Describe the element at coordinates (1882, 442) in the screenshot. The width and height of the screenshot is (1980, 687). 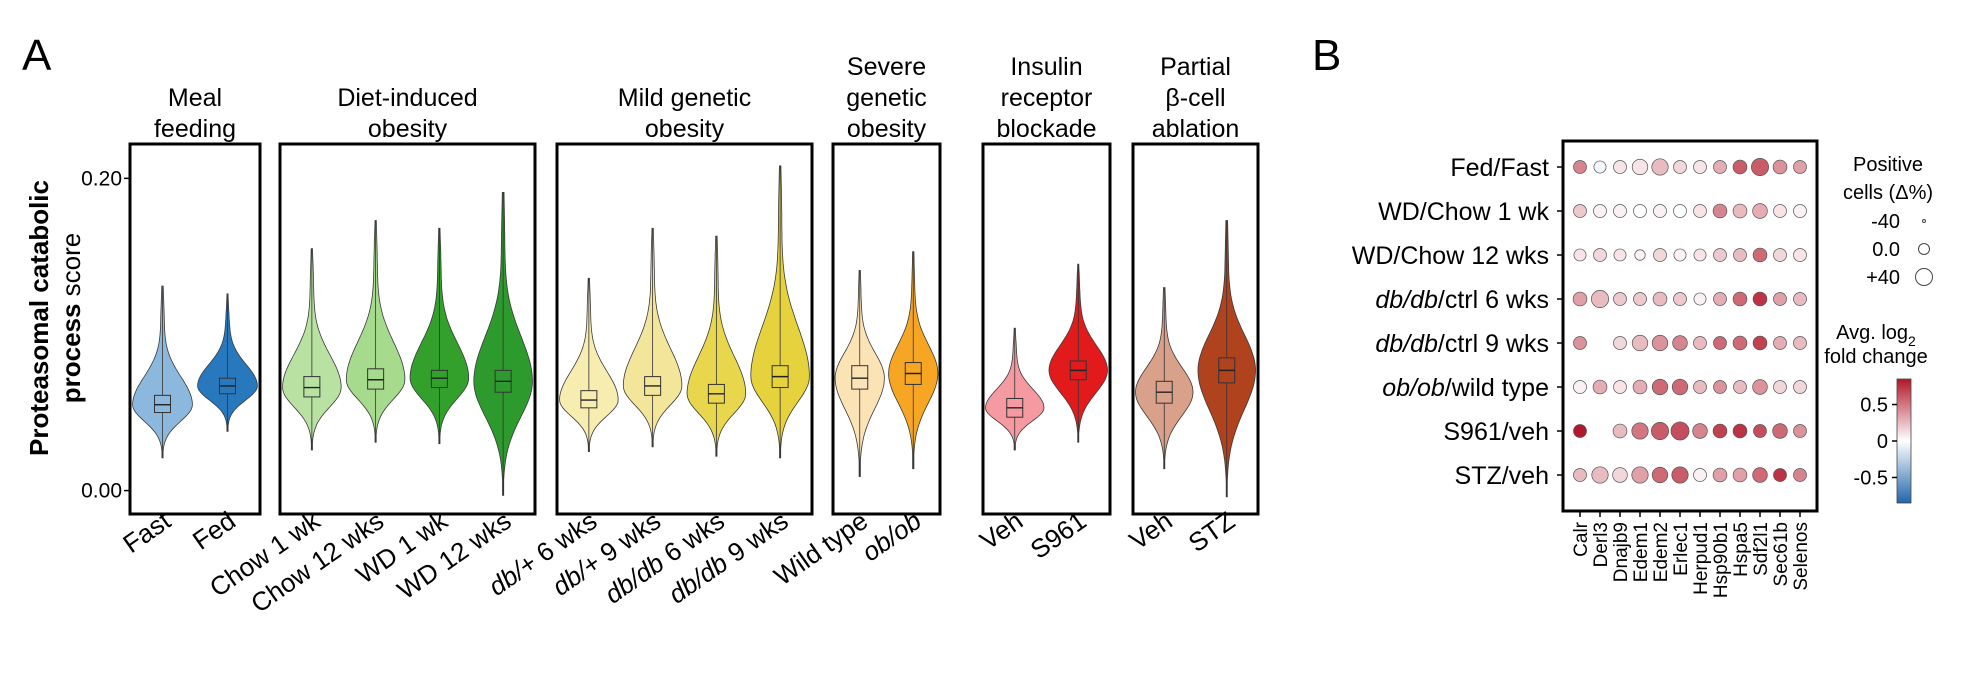
I see `color-tick-label: 0` at that location.